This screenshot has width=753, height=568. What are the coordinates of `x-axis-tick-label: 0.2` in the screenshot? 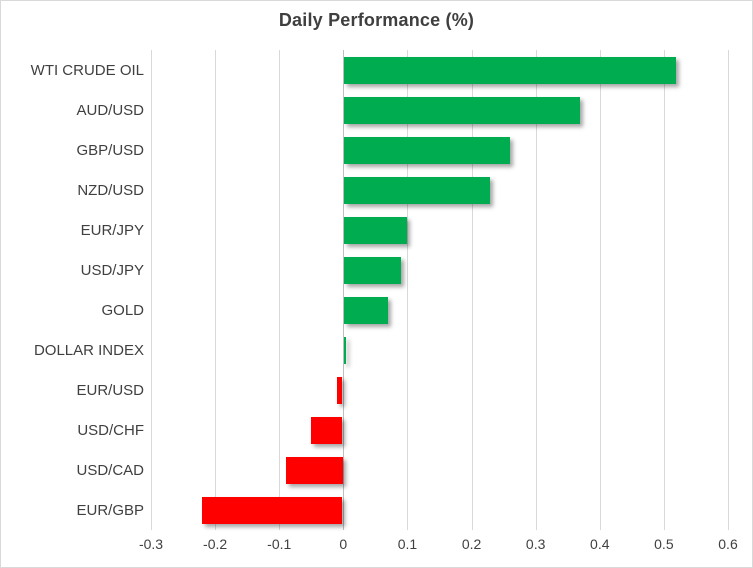 It's located at (471, 544).